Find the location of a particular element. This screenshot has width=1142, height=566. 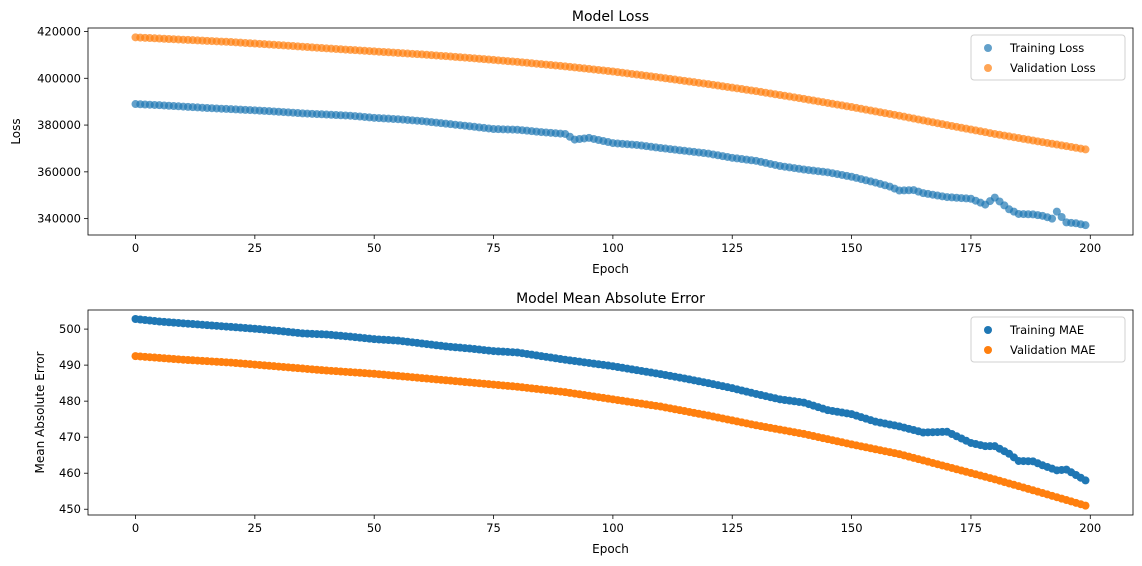

y-axis-label: Loss is located at coordinates (16, 131).